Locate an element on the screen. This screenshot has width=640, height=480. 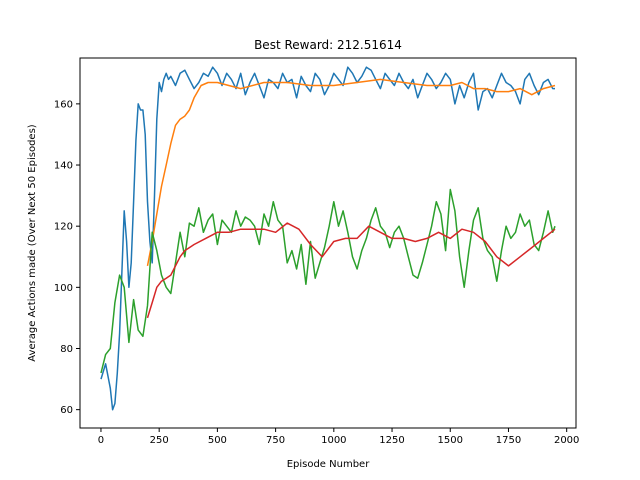
y-axis: 60 80 100 120 140 160 is located at coordinates (67, 257).